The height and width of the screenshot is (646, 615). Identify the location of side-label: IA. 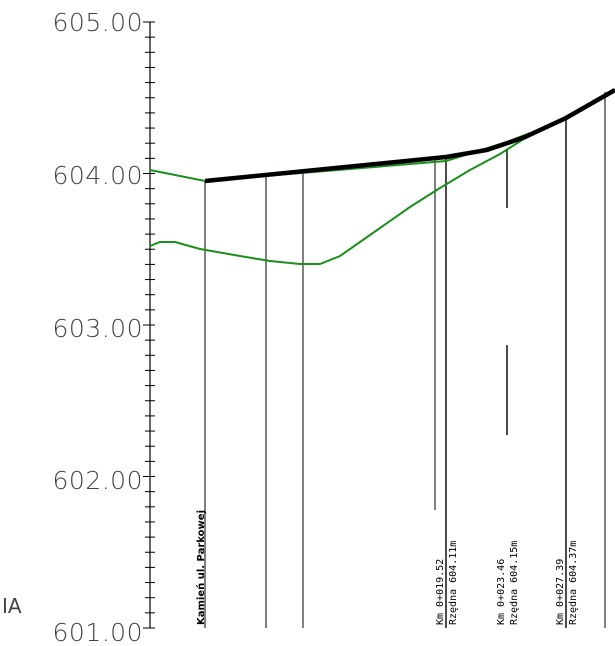
(12, 606).